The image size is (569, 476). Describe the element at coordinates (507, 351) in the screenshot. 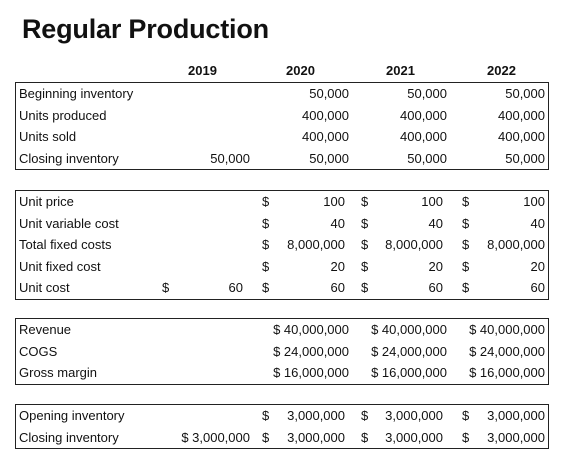

I see `cell-2022: $ 24,000,000` at that location.